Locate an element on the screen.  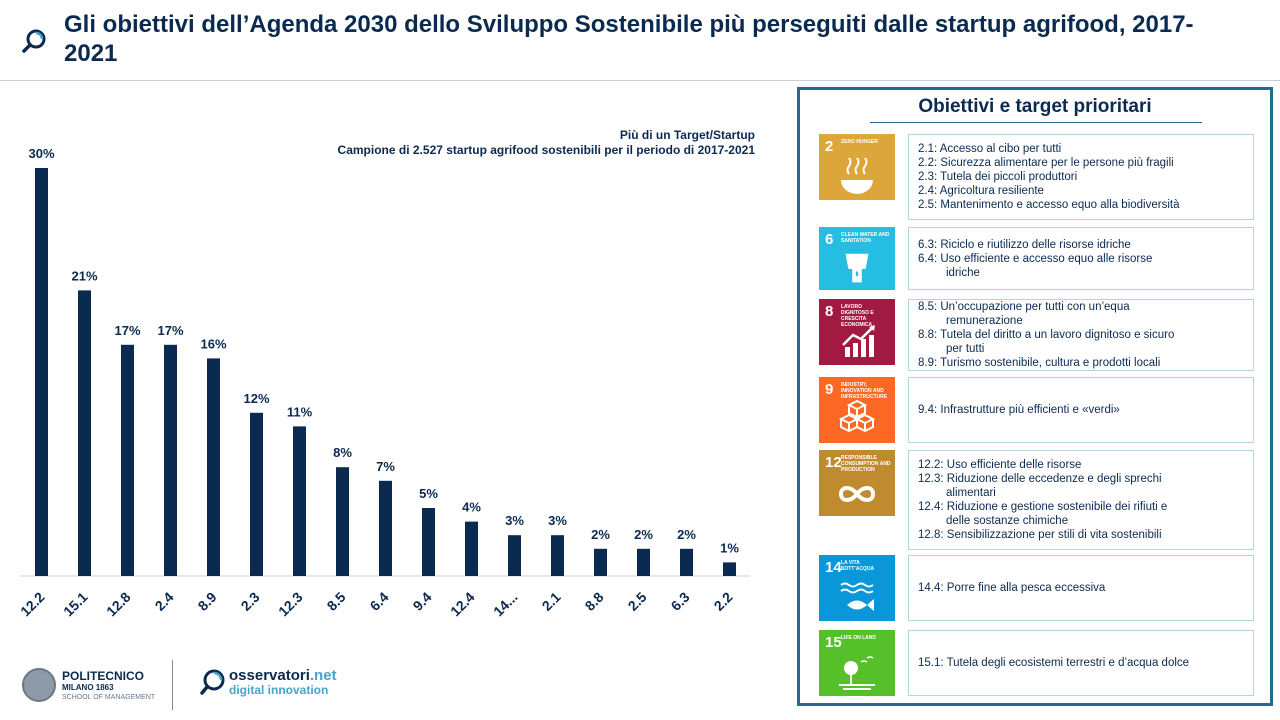
target-item: 2.4: Agricoltura resiliente is located at coordinates (1081, 191).